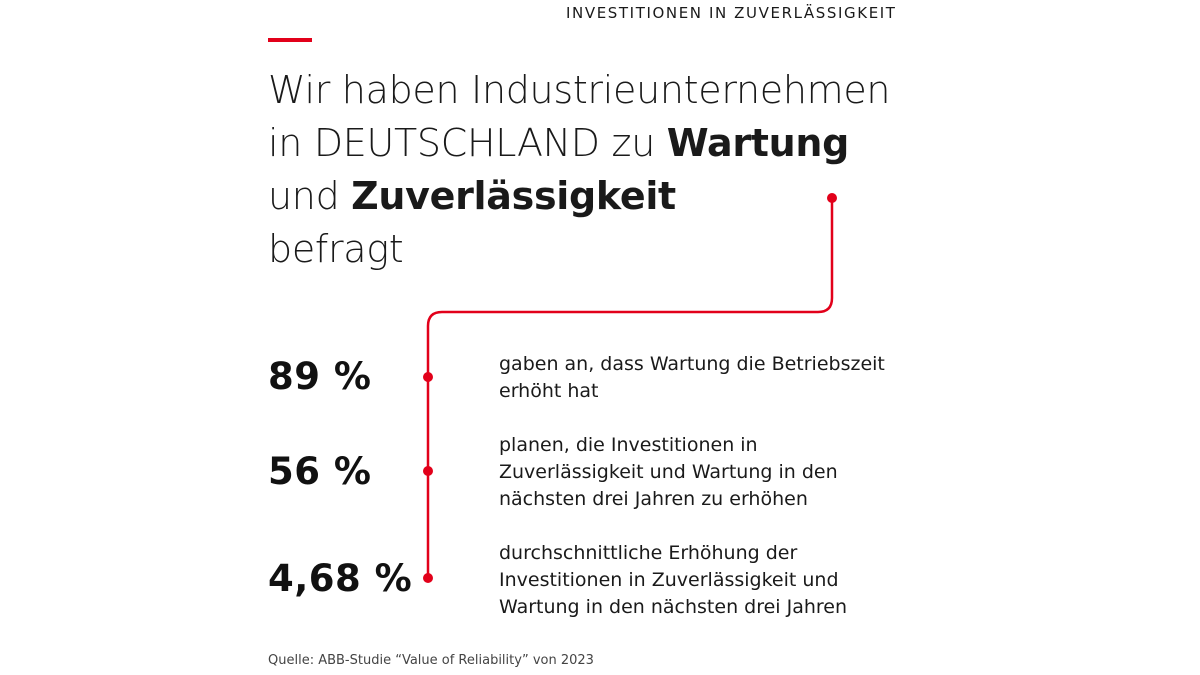 The width and height of the screenshot is (1200, 675). Describe the element at coordinates (513, 196) in the screenshot. I see `headline-keyword-zuverlaessigkeit: Zuverlässigkeit` at that location.